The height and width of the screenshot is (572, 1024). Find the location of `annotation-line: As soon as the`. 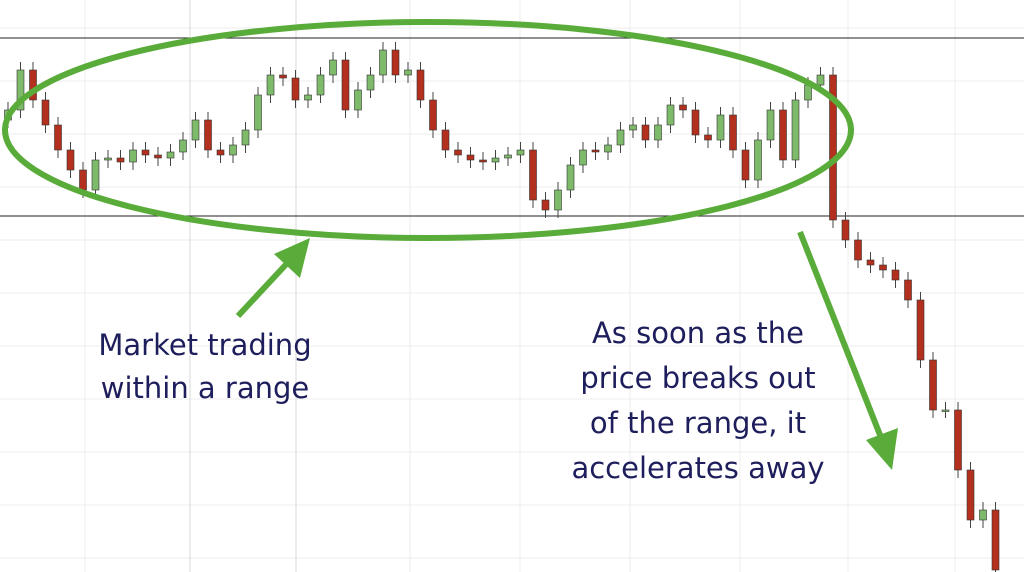

annotation-line: As soon as the is located at coordinates (698, 333).